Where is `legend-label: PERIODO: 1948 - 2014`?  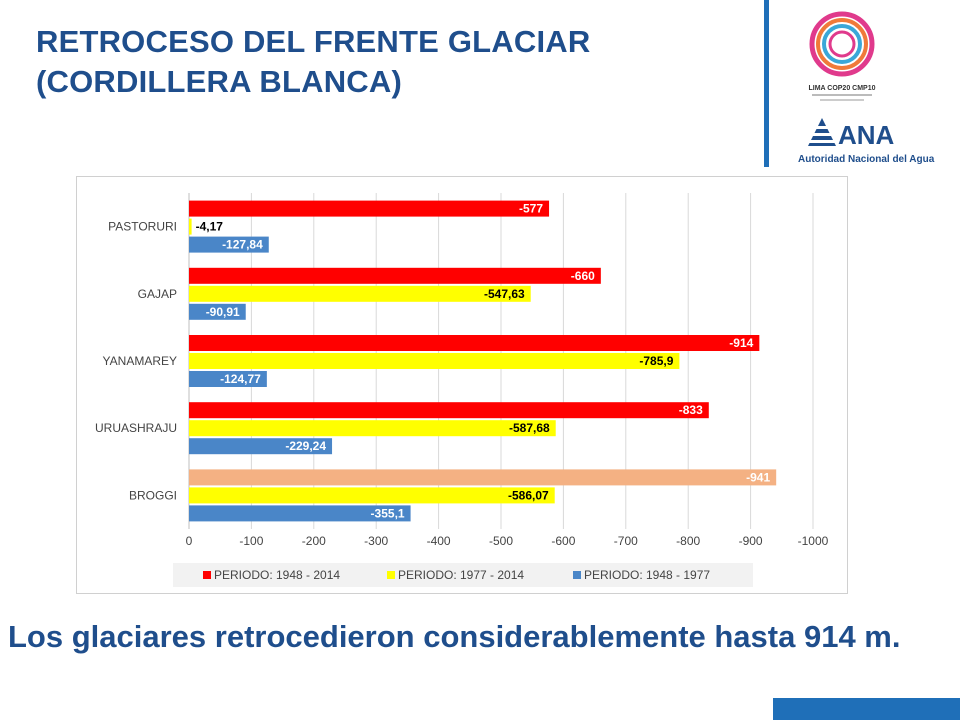
legend-label: PERIODO: 1948 - 2014 is located at coordinates (277, 575).